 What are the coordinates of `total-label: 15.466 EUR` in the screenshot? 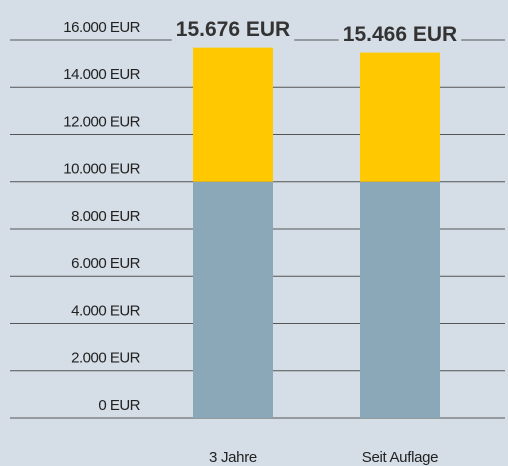 It's located at (400, 34).